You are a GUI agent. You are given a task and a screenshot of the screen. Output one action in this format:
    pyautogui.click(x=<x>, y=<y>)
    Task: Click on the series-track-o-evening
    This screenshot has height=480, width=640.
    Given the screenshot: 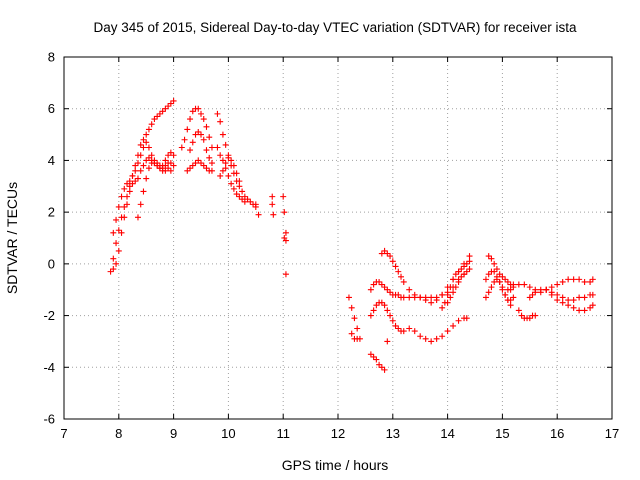 What is the action you would take?
    pyautogui.click(x=418, y=322)
    